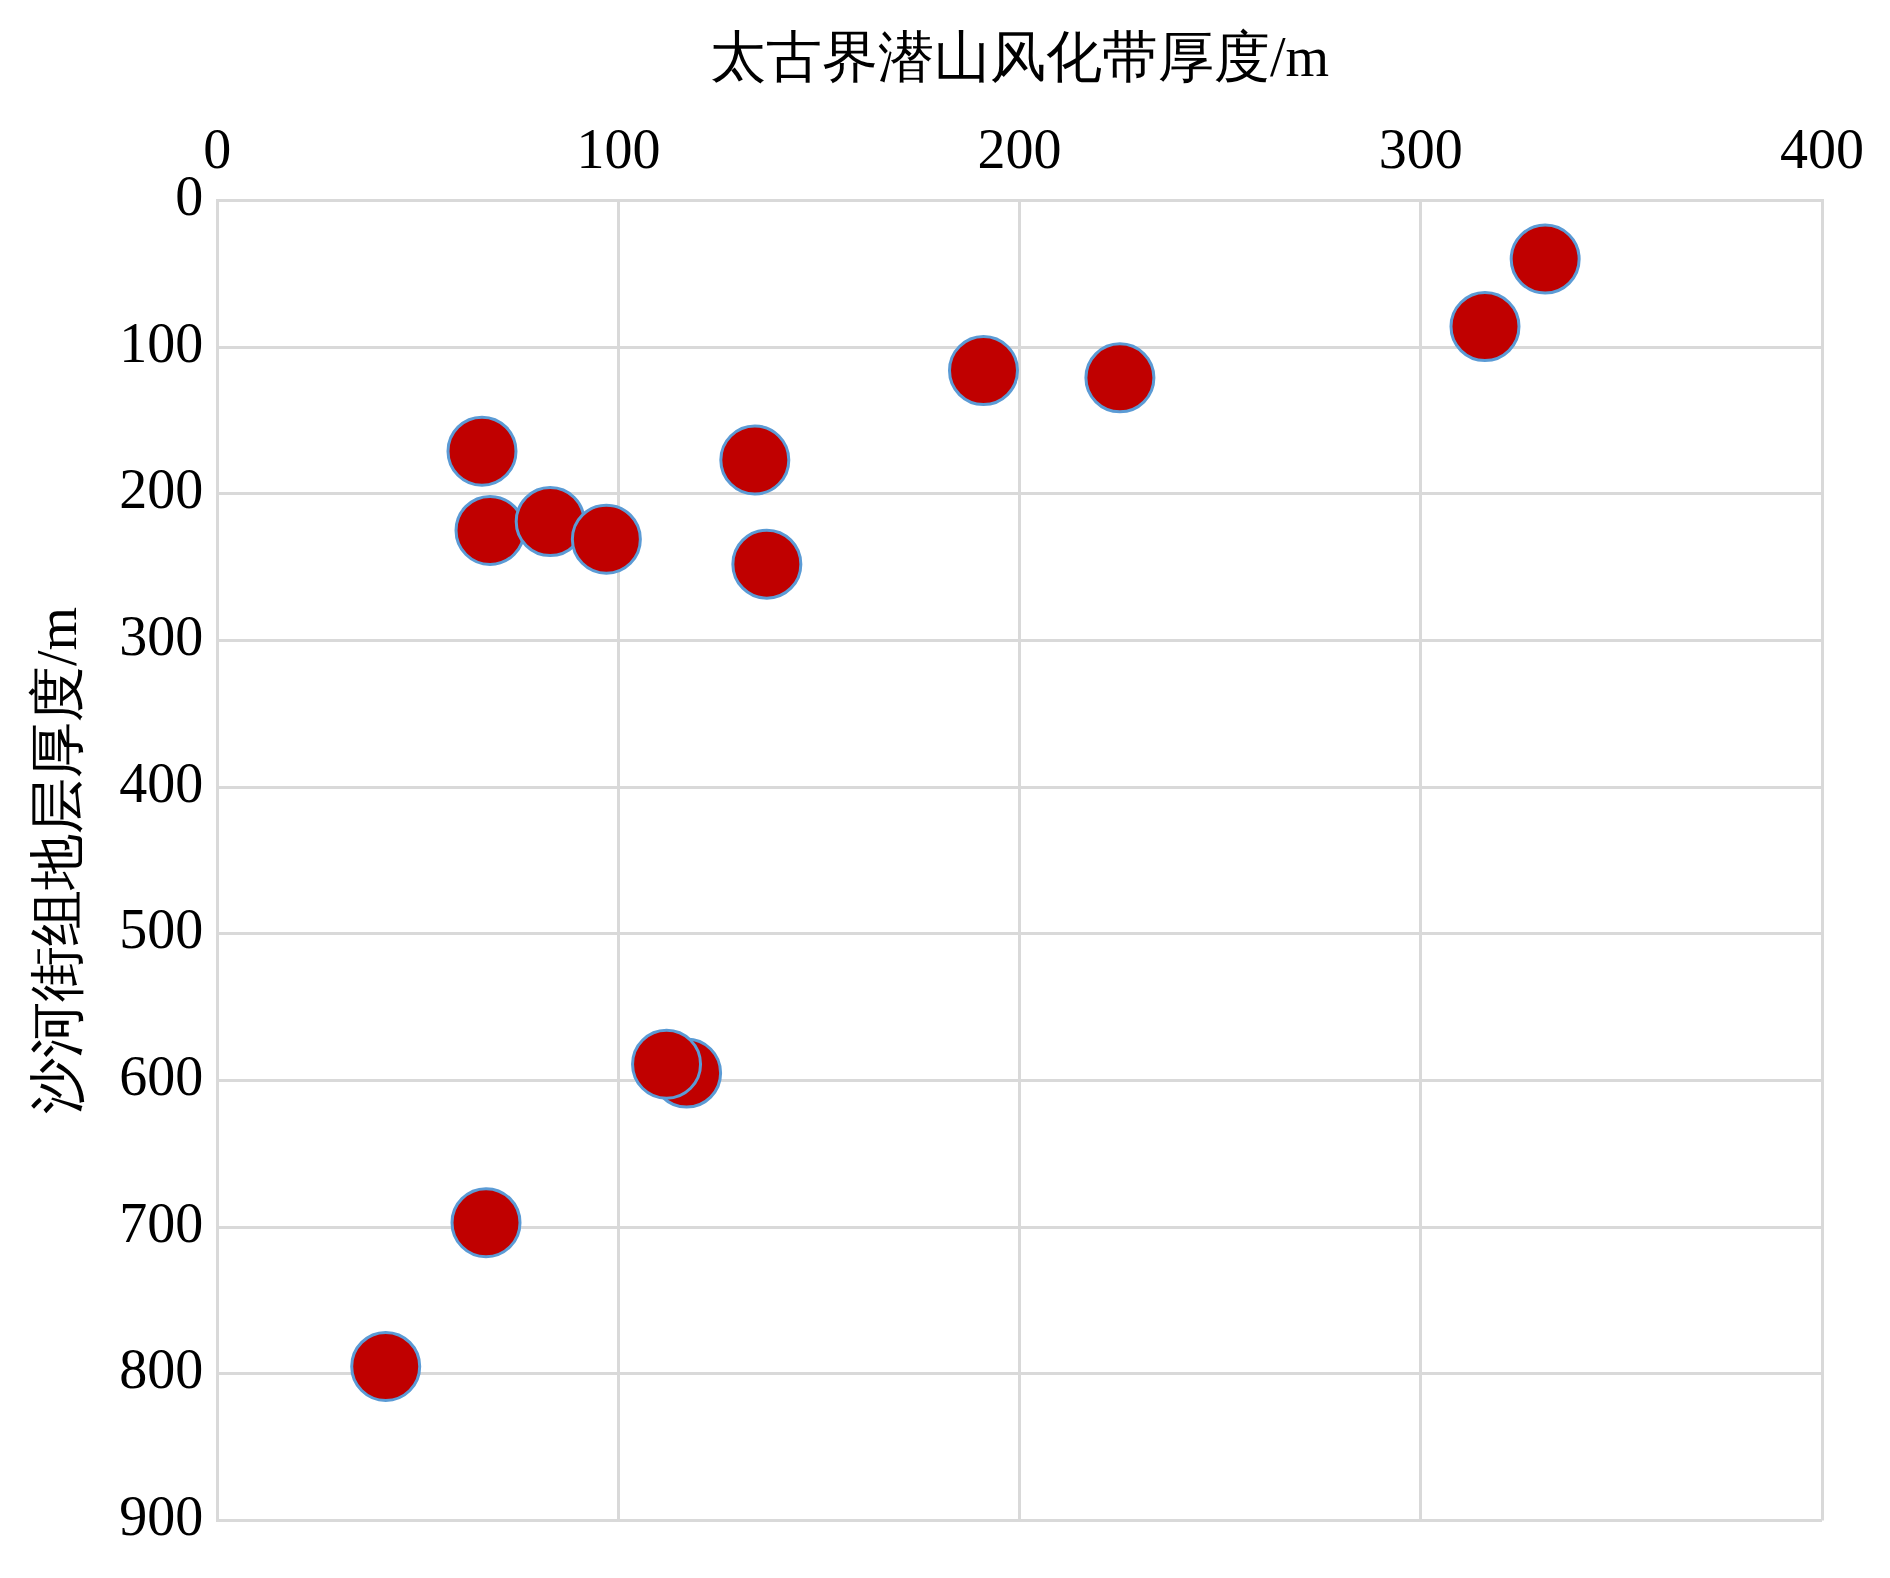 The height and width of the screenshot is (1578, 1890). Describe the element at coordinates (161, 636) in the screenshot. I see `y-tick-label: 300` at that location.